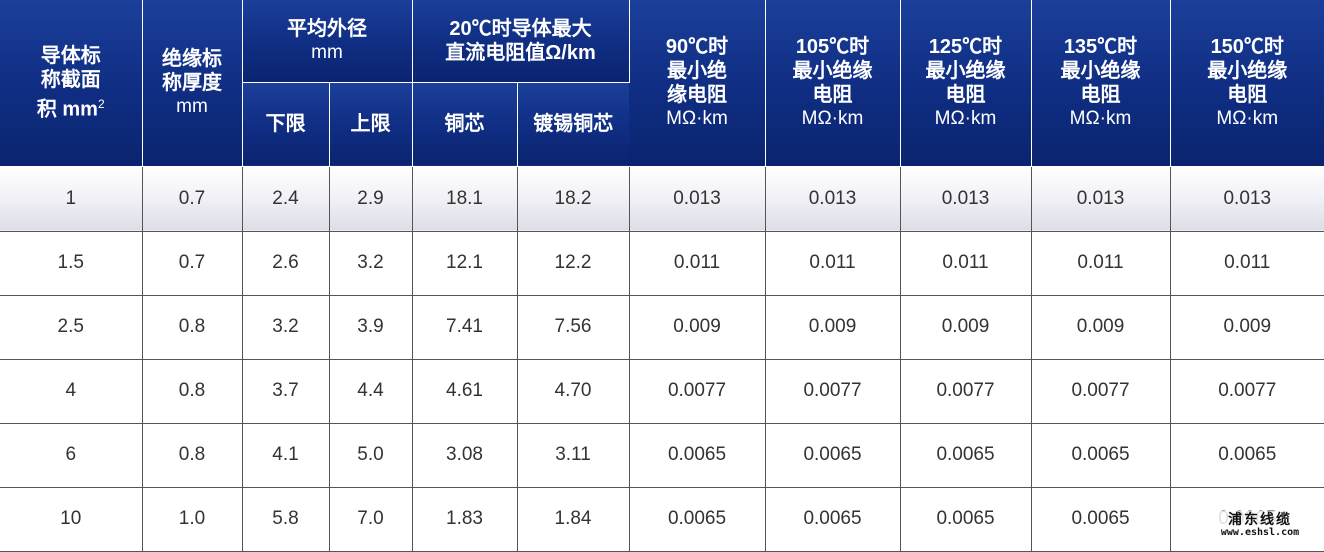 This screenshot has height=552, width=1324. What do you see at coordinates (573, 327) in the screenshot?
I see `table-cell: 7.56` at bounding box center [573, 327].